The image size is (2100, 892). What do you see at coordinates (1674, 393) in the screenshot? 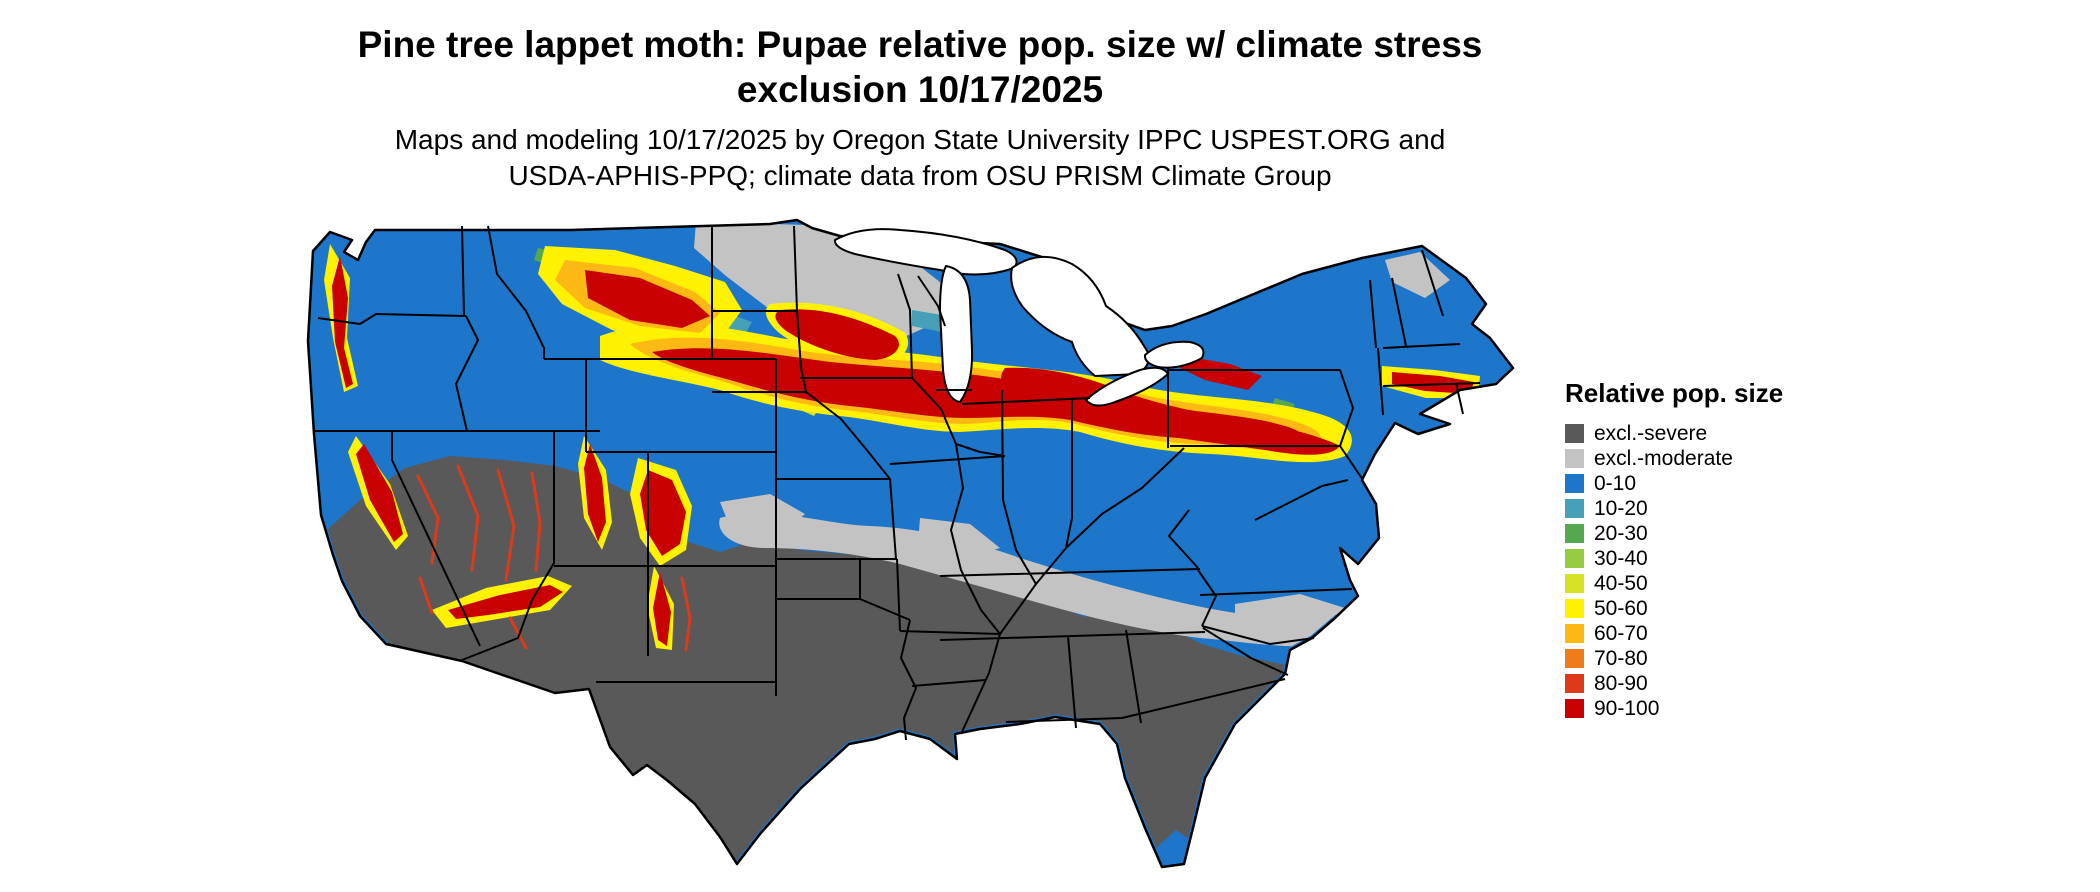
I see `legend-title: Relative pop. size` at bounding box center [1674, 393].